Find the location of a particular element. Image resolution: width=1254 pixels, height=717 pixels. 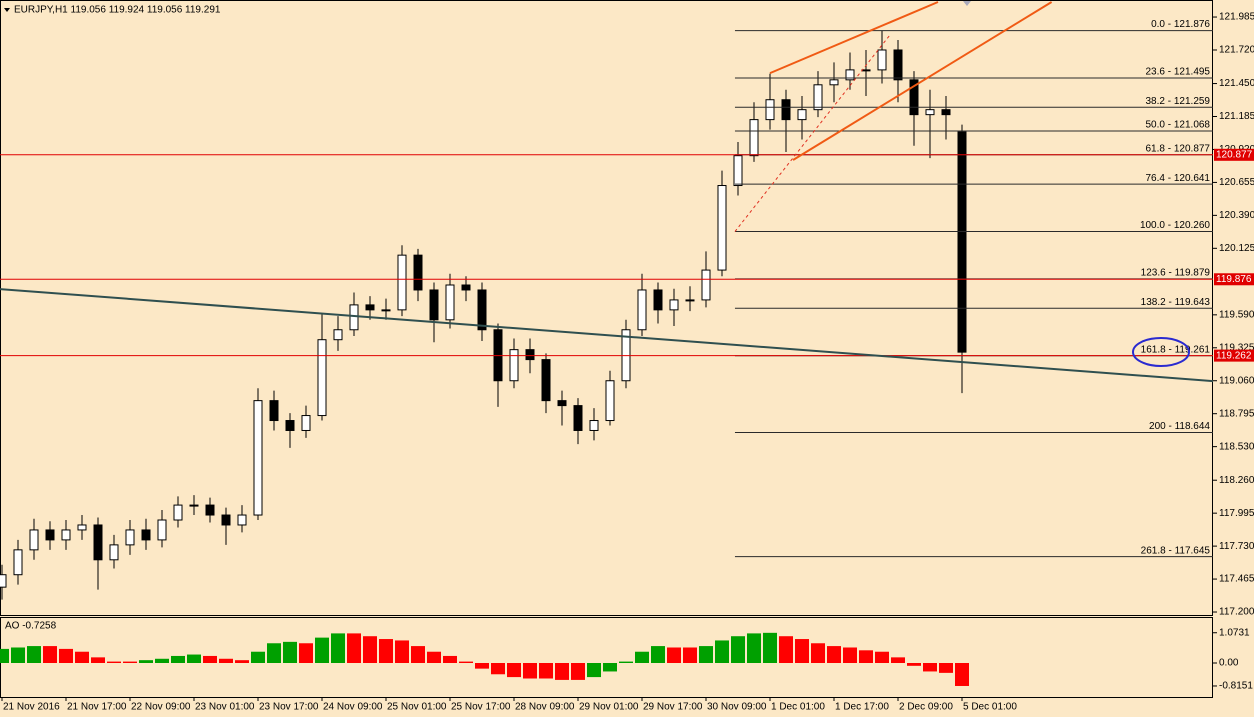

y-tick-label: 119.060 is located at coordinates (1236, 380).